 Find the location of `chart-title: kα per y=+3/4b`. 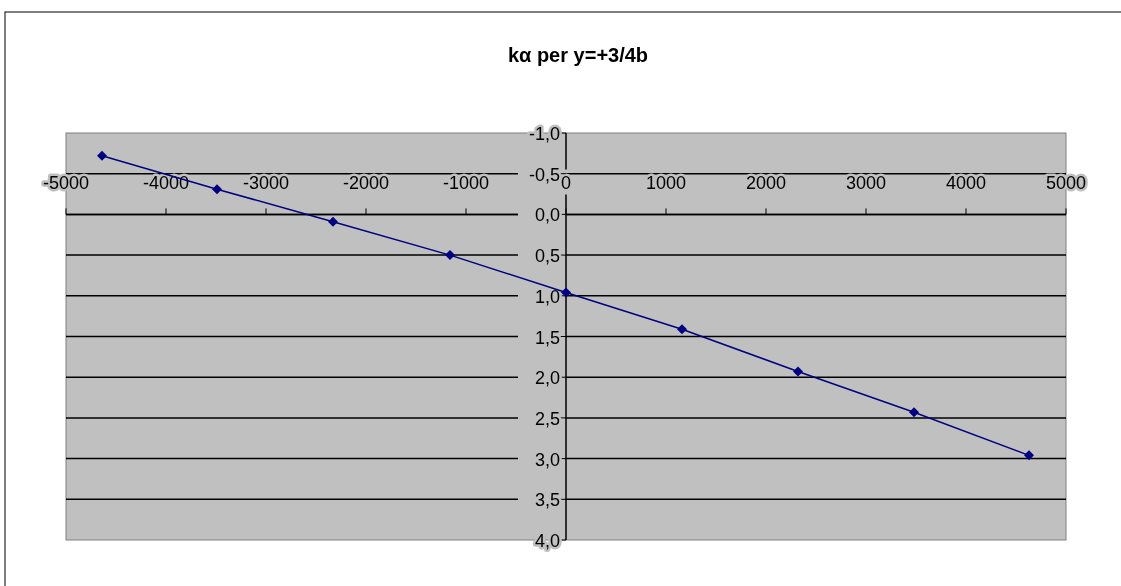

chart-title: kα per y=+3/4b is located at coordinates (578, 55).